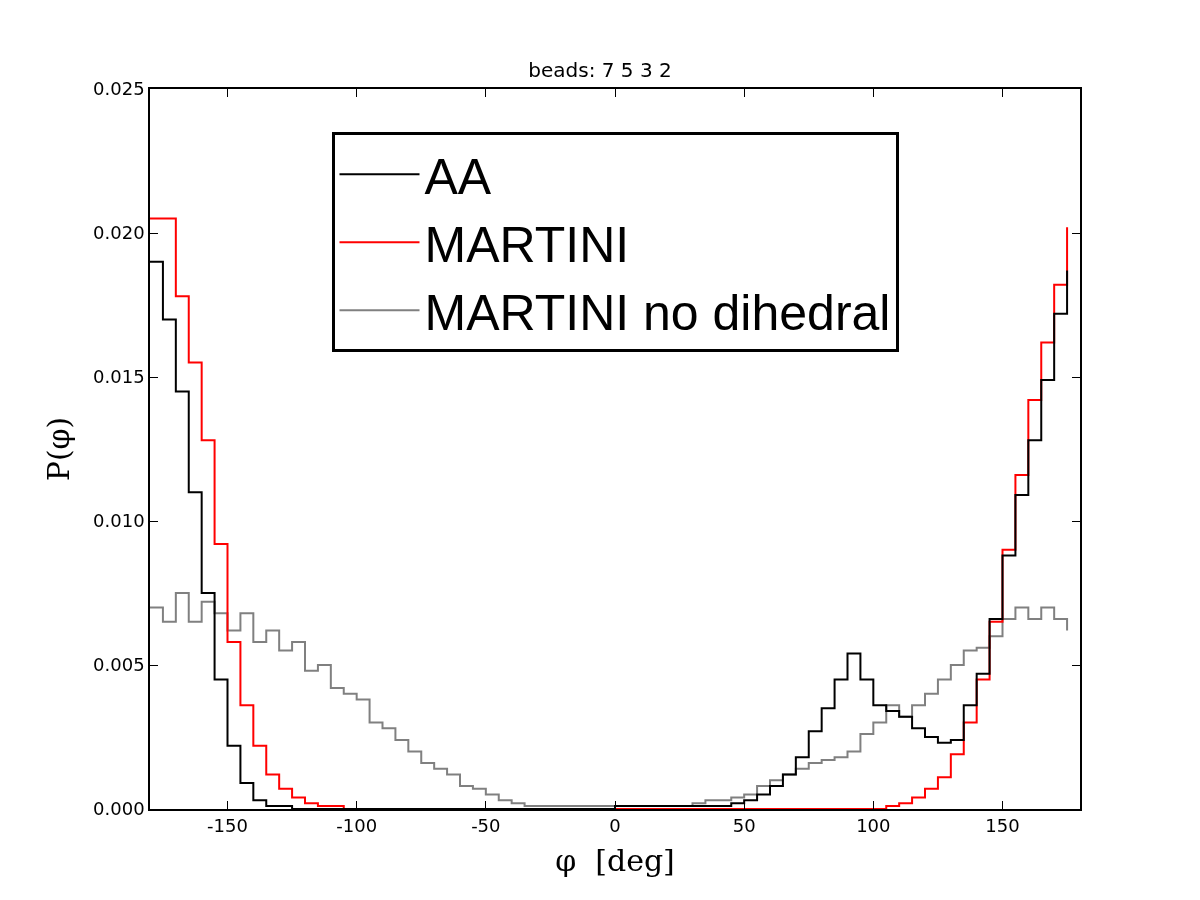  What do you see at coordinates (873, 826) in the screenshot?
I see `x-tick-label: 100` at bounding box center [873, 826].